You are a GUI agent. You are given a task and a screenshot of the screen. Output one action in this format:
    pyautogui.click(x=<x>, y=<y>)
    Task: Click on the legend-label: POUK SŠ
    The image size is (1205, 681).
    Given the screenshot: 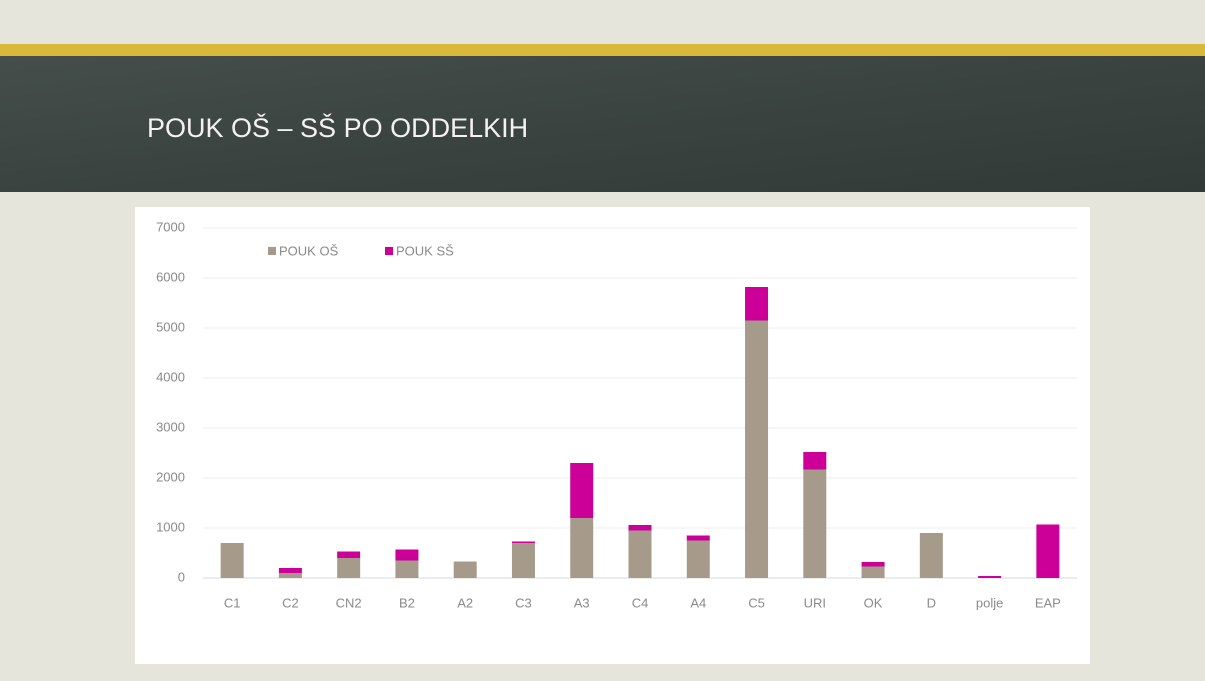 What is the action you would take?
    pyautogui.click(x=425, y=250)
    